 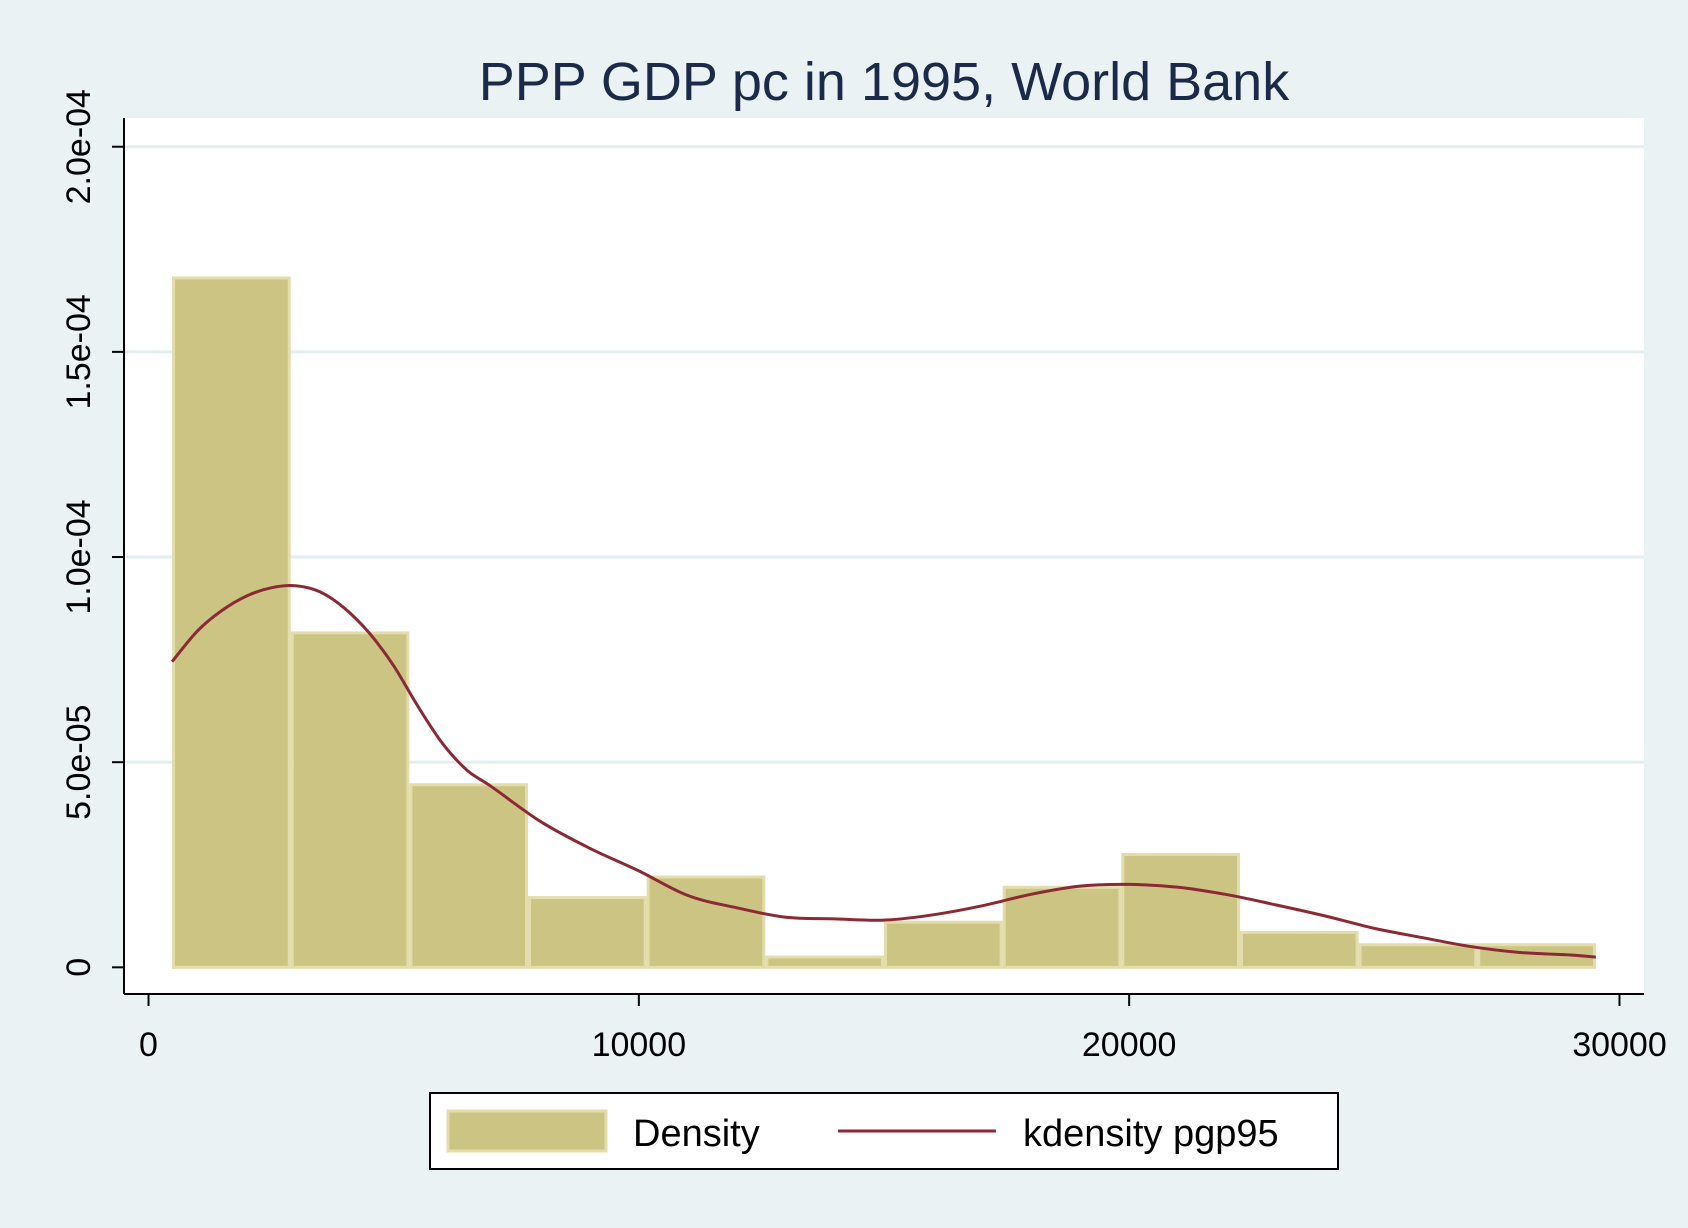 What do you see at coordinates (79, 762) in the screenshot?
I see `y-tick-label: 5.0e-05` at bounding box center [79, 762].